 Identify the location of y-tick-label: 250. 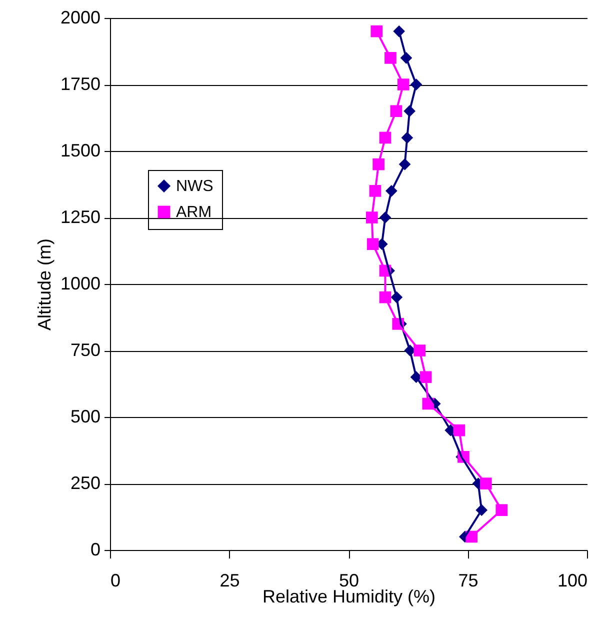
(85, 483).